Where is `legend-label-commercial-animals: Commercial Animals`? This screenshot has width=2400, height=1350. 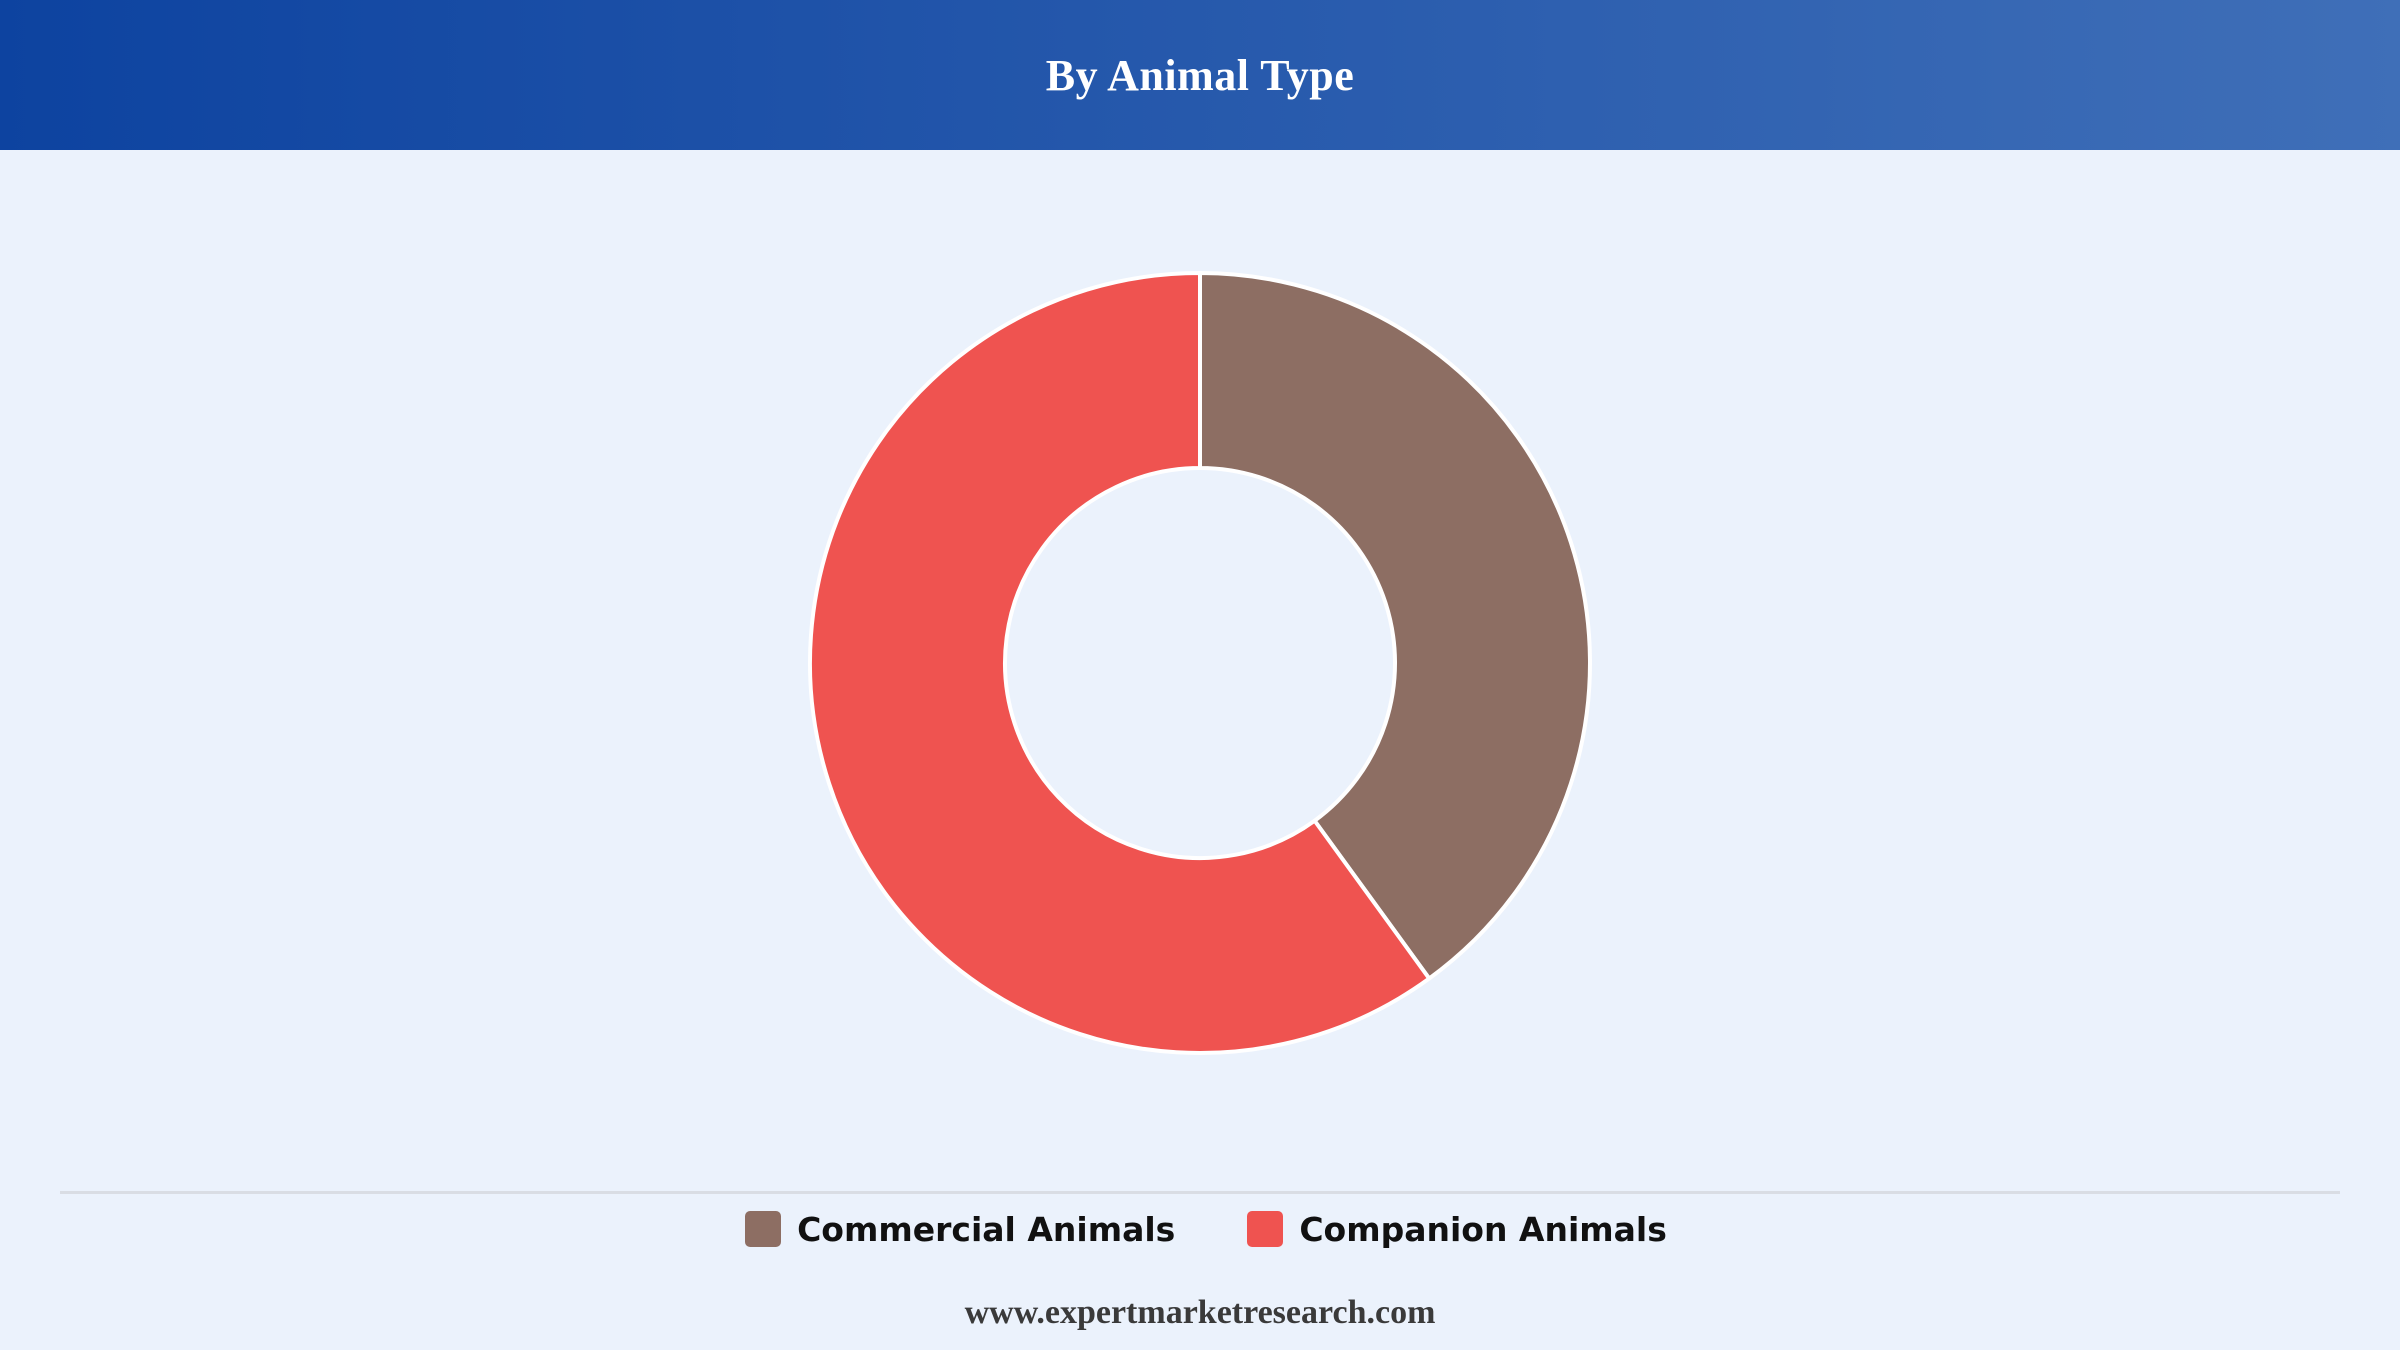 legend-label-commercial-animals: Commercial Animals is located at coordinates (986, 1229).